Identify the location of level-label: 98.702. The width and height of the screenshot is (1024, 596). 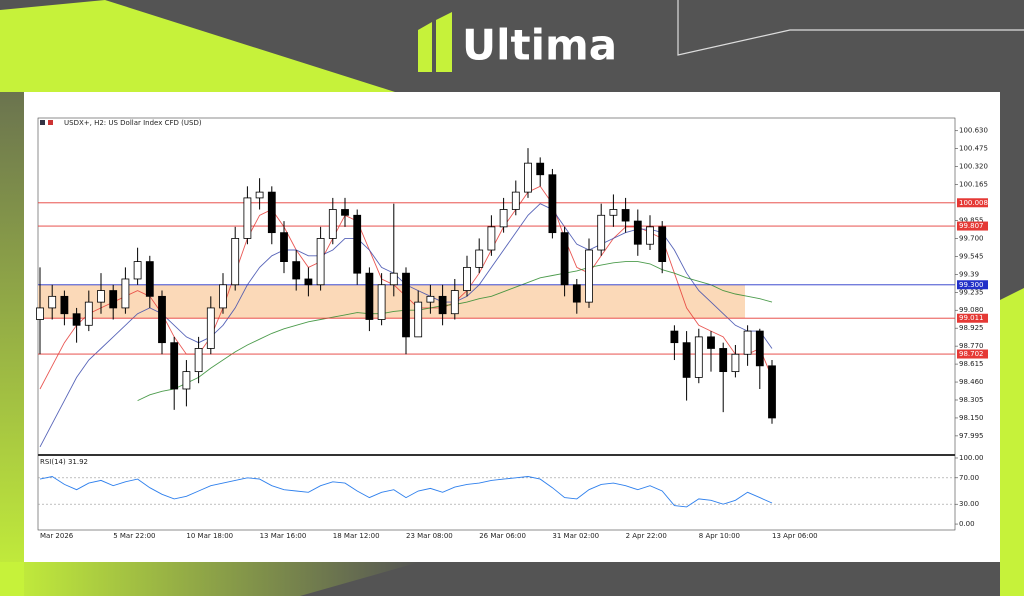
(971, 354).